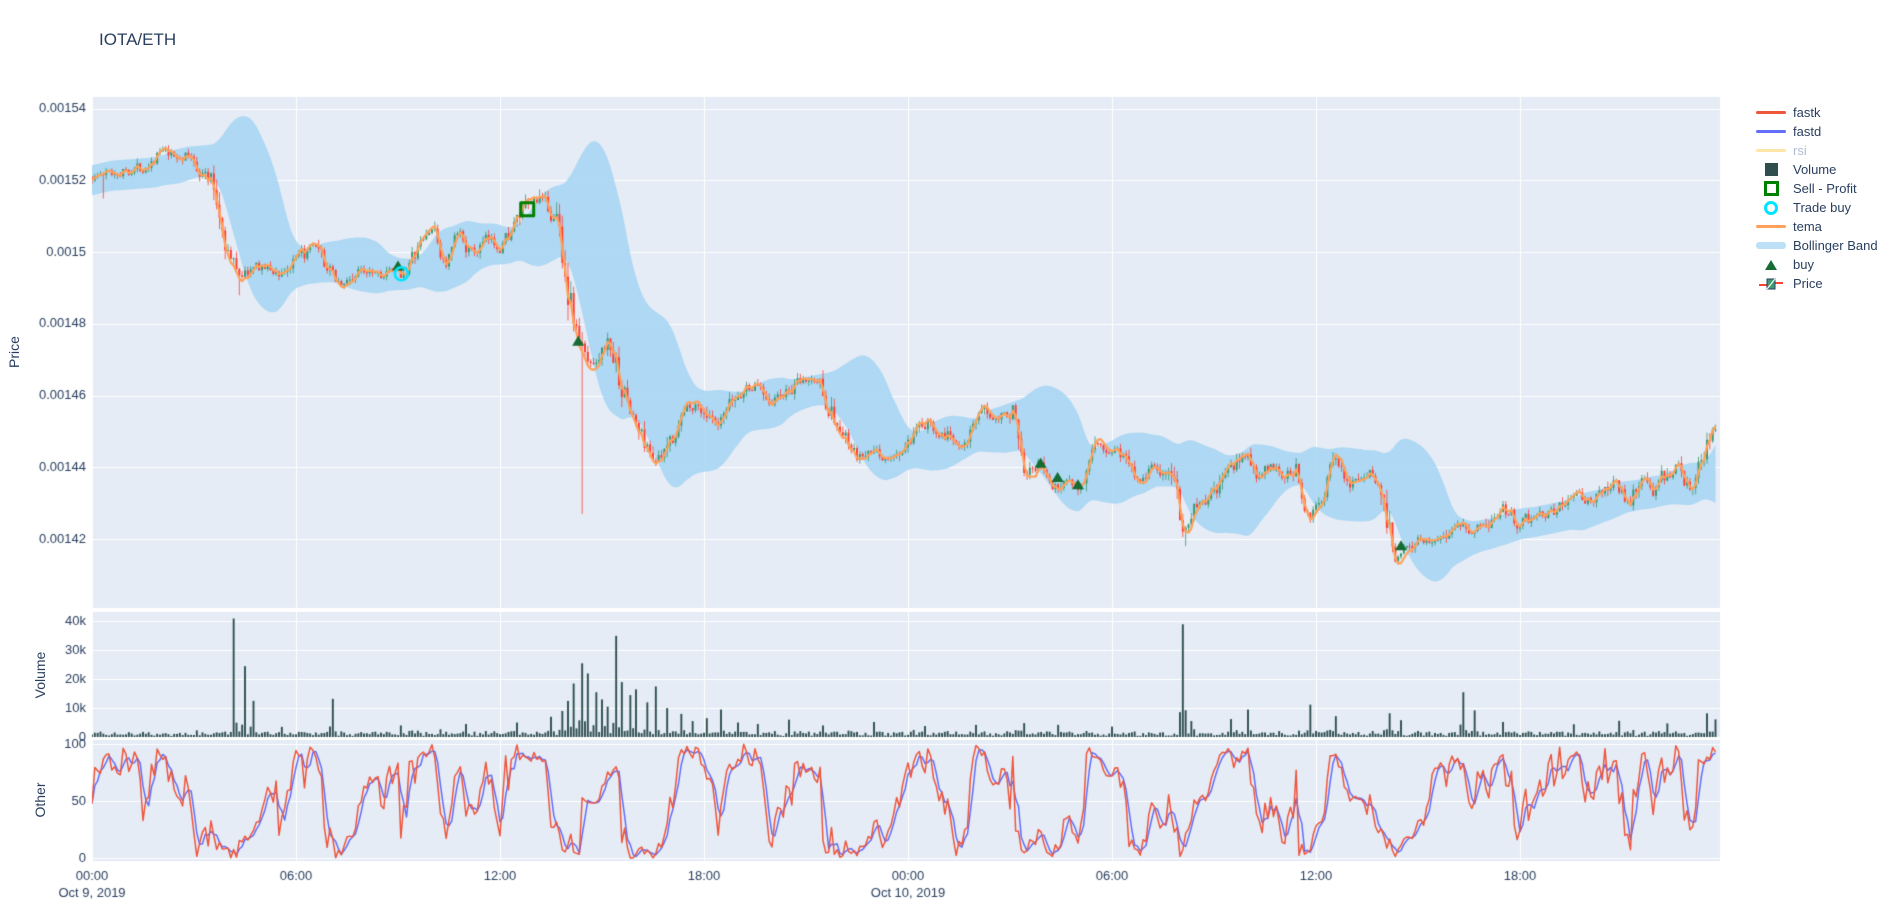 This screenshot has height=909, width=1888. I want to click on legend-item-tema: tema, so click(1816, 226).